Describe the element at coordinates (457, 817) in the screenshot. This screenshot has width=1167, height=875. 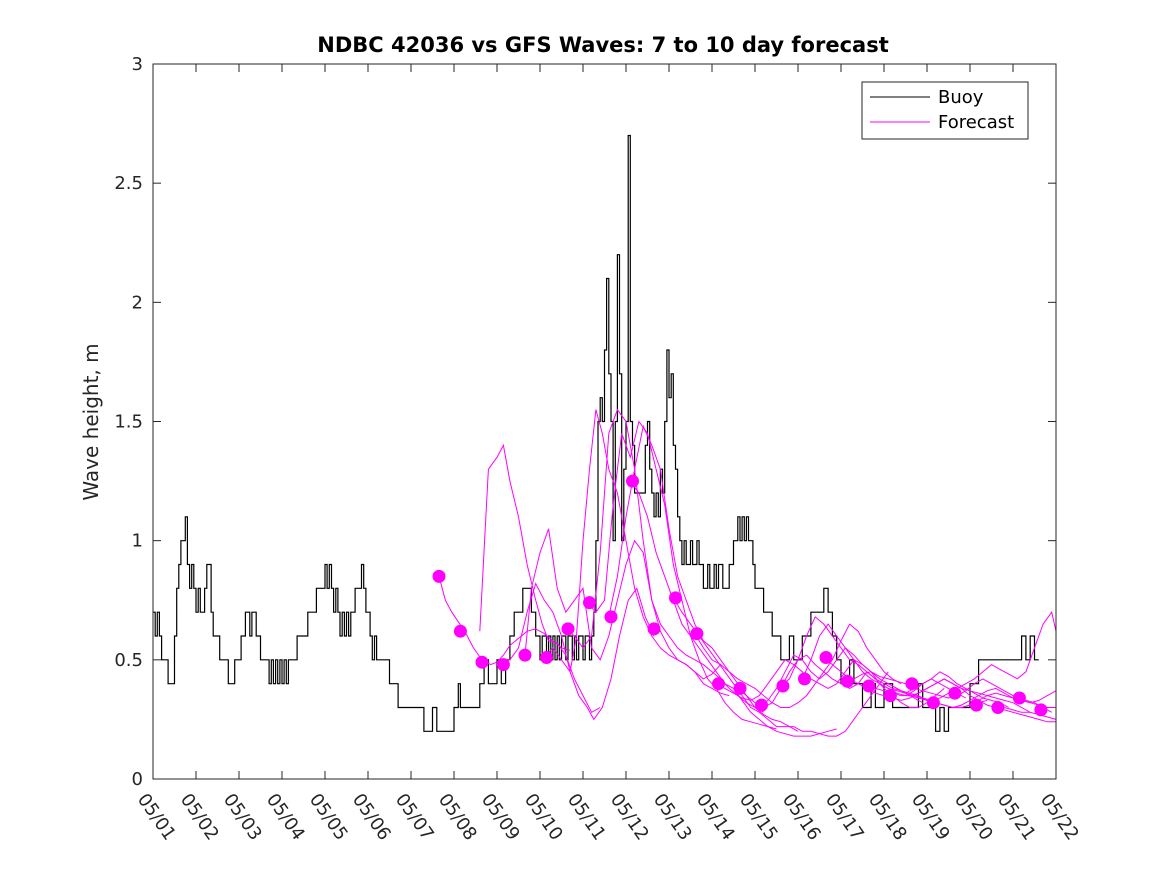
I see `x-tick-label: 05/08` at that location.